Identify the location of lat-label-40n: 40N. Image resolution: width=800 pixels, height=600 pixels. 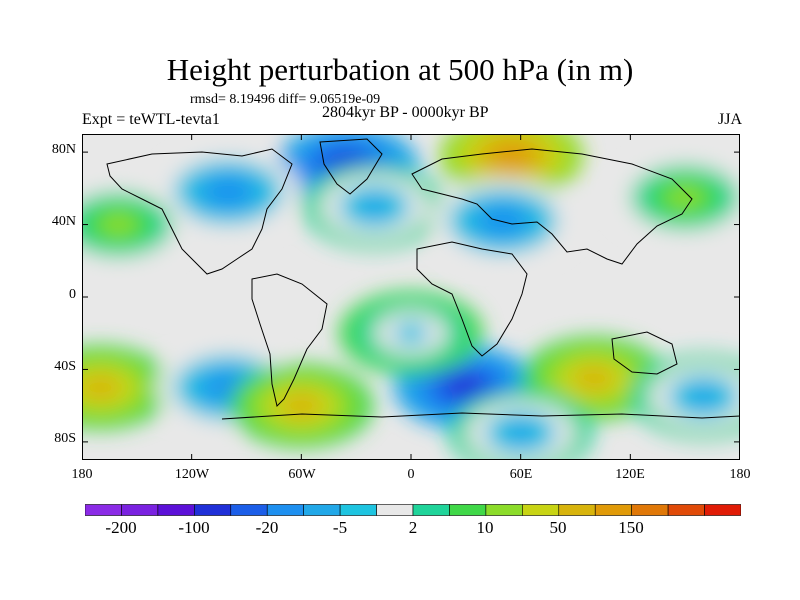
(63, 221).